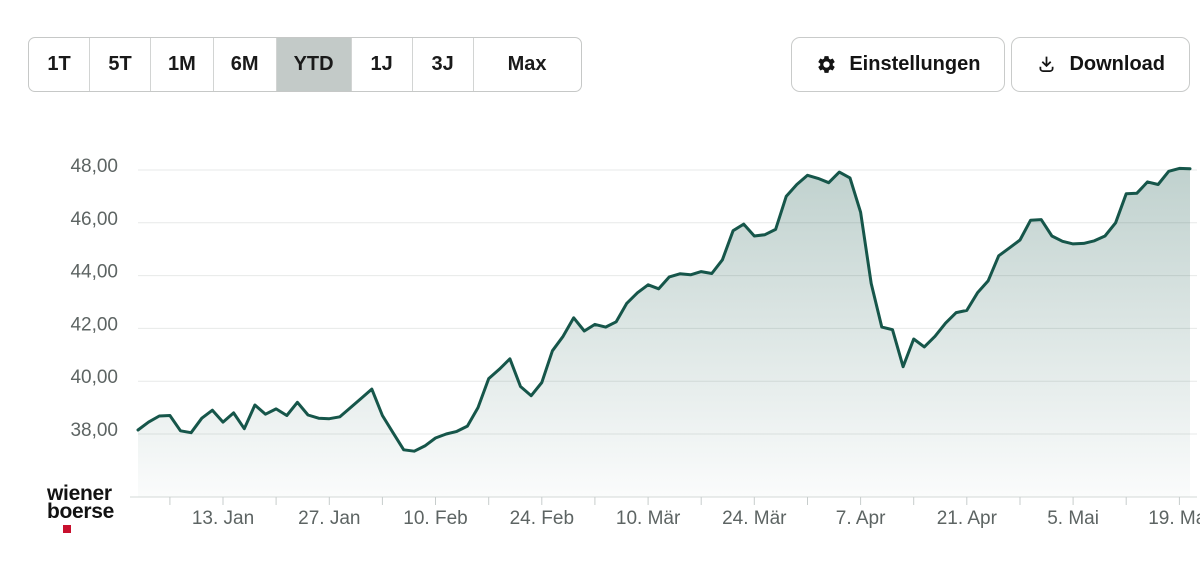  I want to click on logo-line1: wiener, so click(79, 493).